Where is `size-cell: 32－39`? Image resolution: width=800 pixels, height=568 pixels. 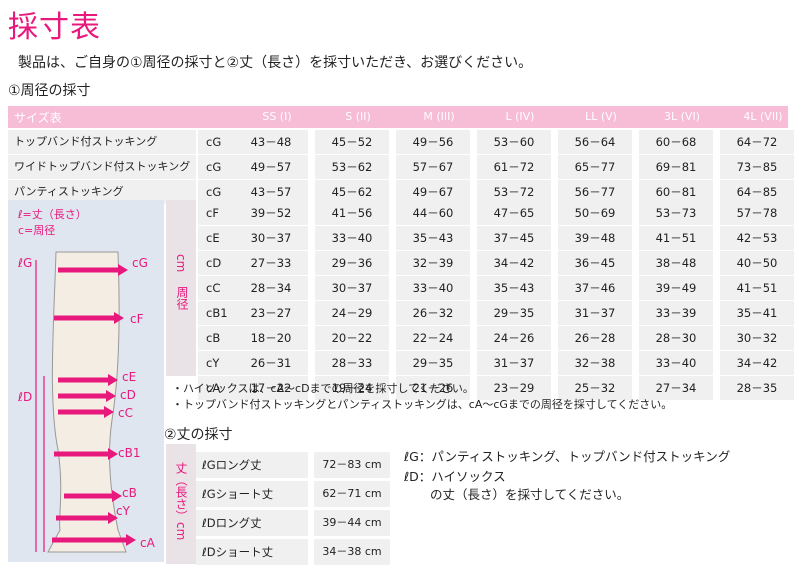 size-cell: 32－39 is located at coordinates (433, 263).